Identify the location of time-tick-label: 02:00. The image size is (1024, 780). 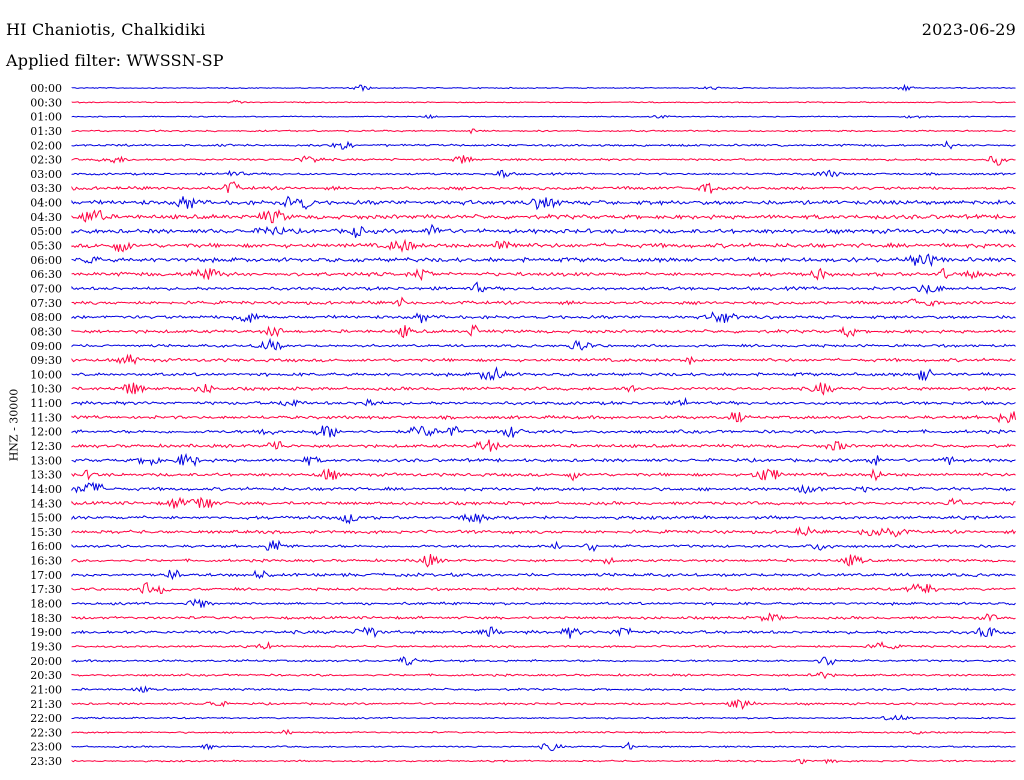
(46, 145).